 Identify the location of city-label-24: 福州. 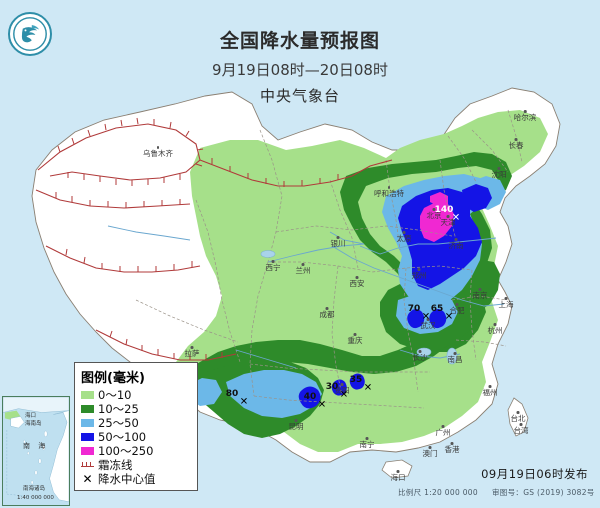
(490, 390).